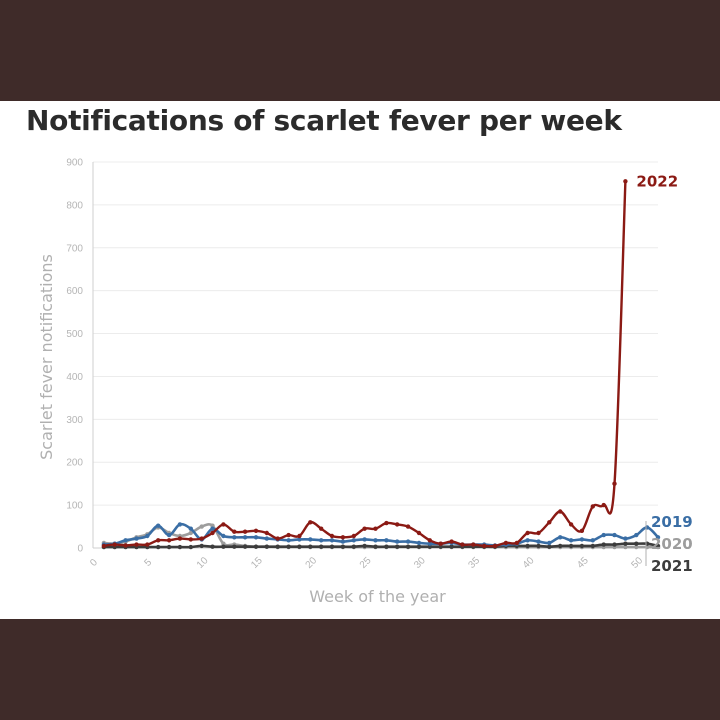 This screenshot has width=720, height=720. I want to click on x-tick-label: 40, so click(529, 563).